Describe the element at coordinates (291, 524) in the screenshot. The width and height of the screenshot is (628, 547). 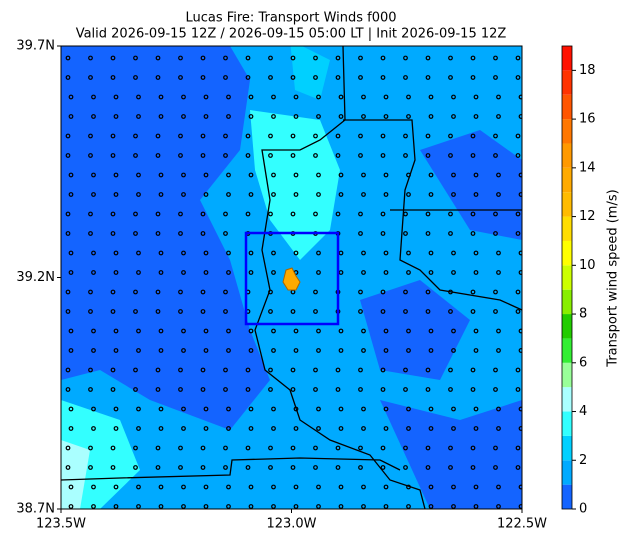
I see `x-tick-label: 123.0W` at that location.